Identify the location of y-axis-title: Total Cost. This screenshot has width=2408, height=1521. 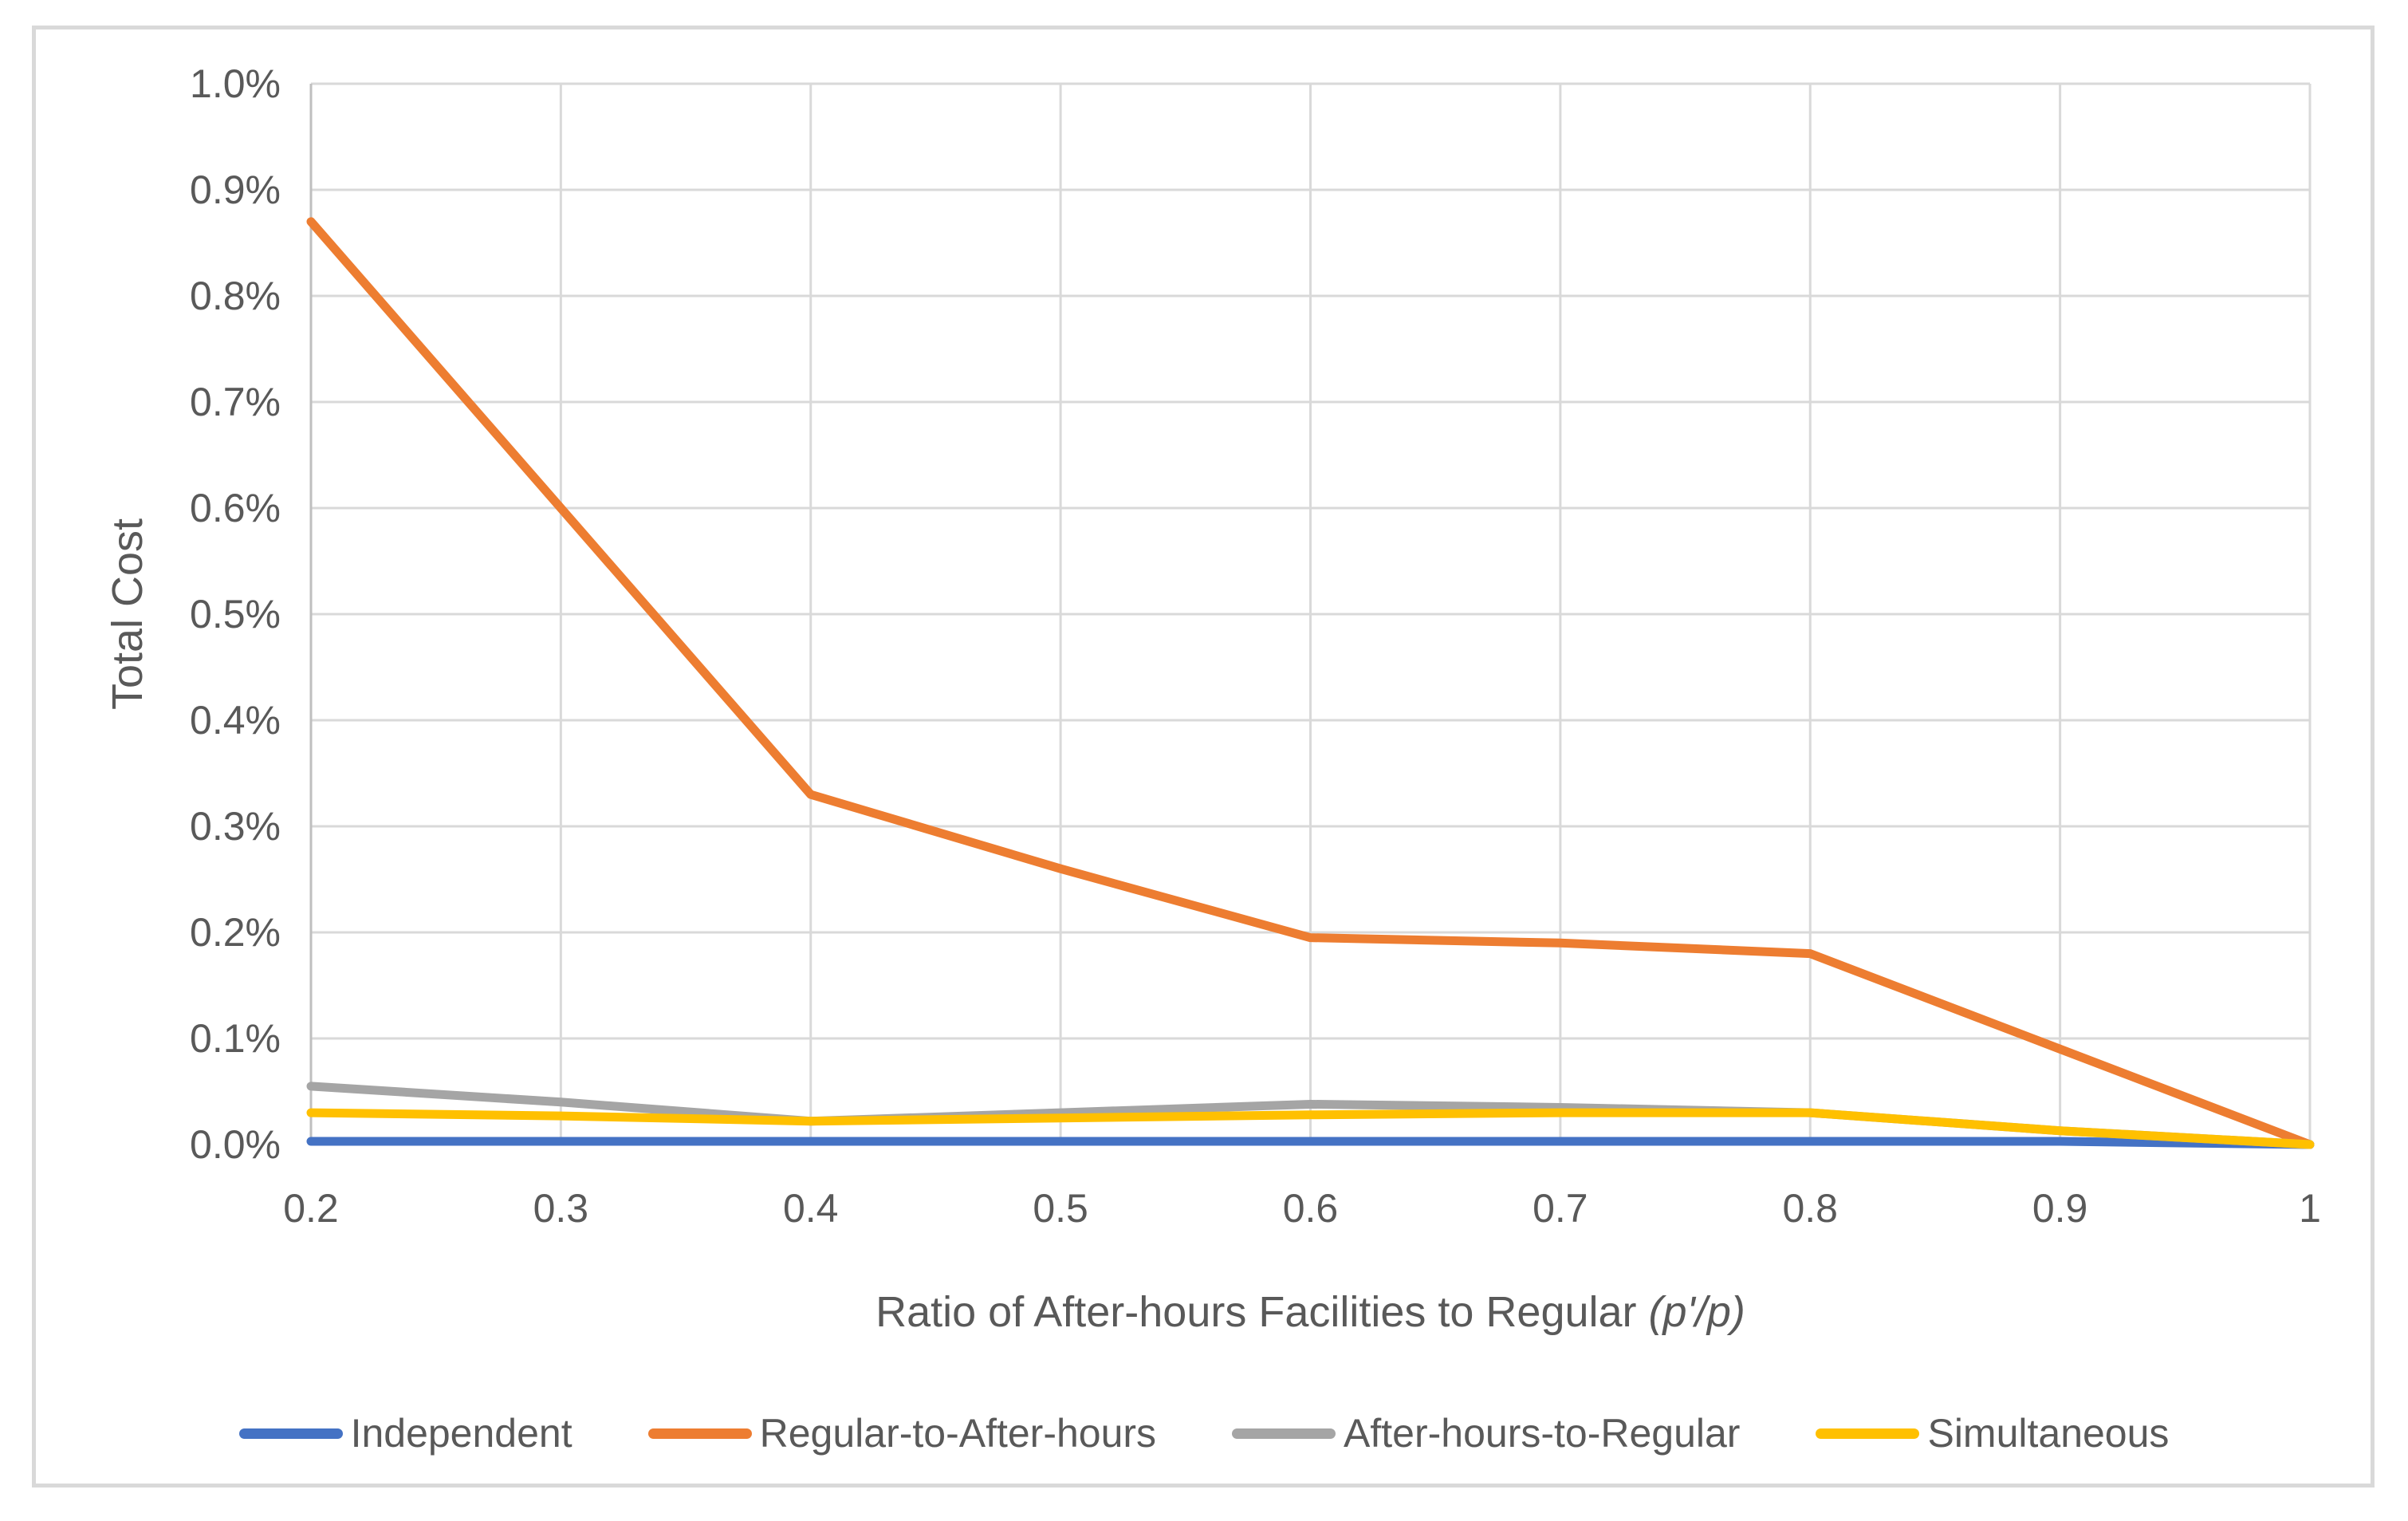
(127, 614).